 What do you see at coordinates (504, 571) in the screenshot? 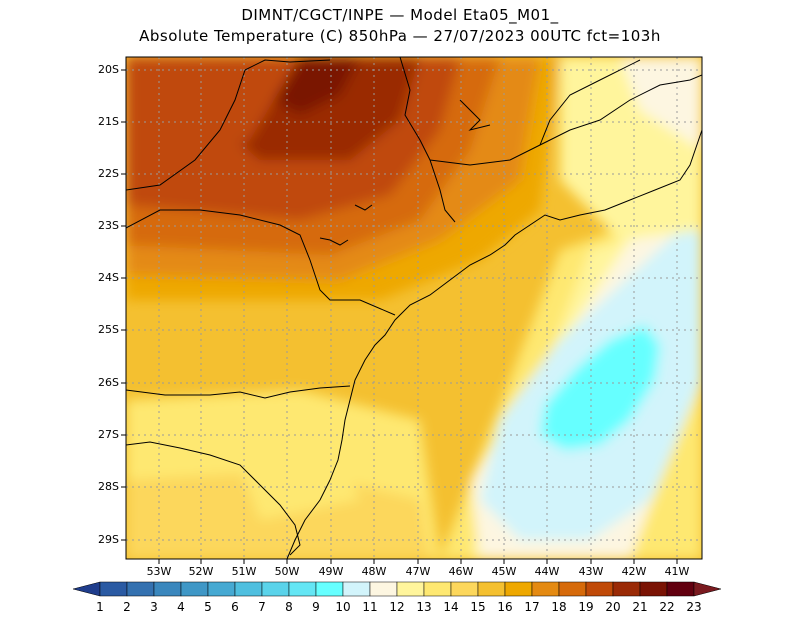
I see `lon-label: 45W` at bounding box center [504, 571].